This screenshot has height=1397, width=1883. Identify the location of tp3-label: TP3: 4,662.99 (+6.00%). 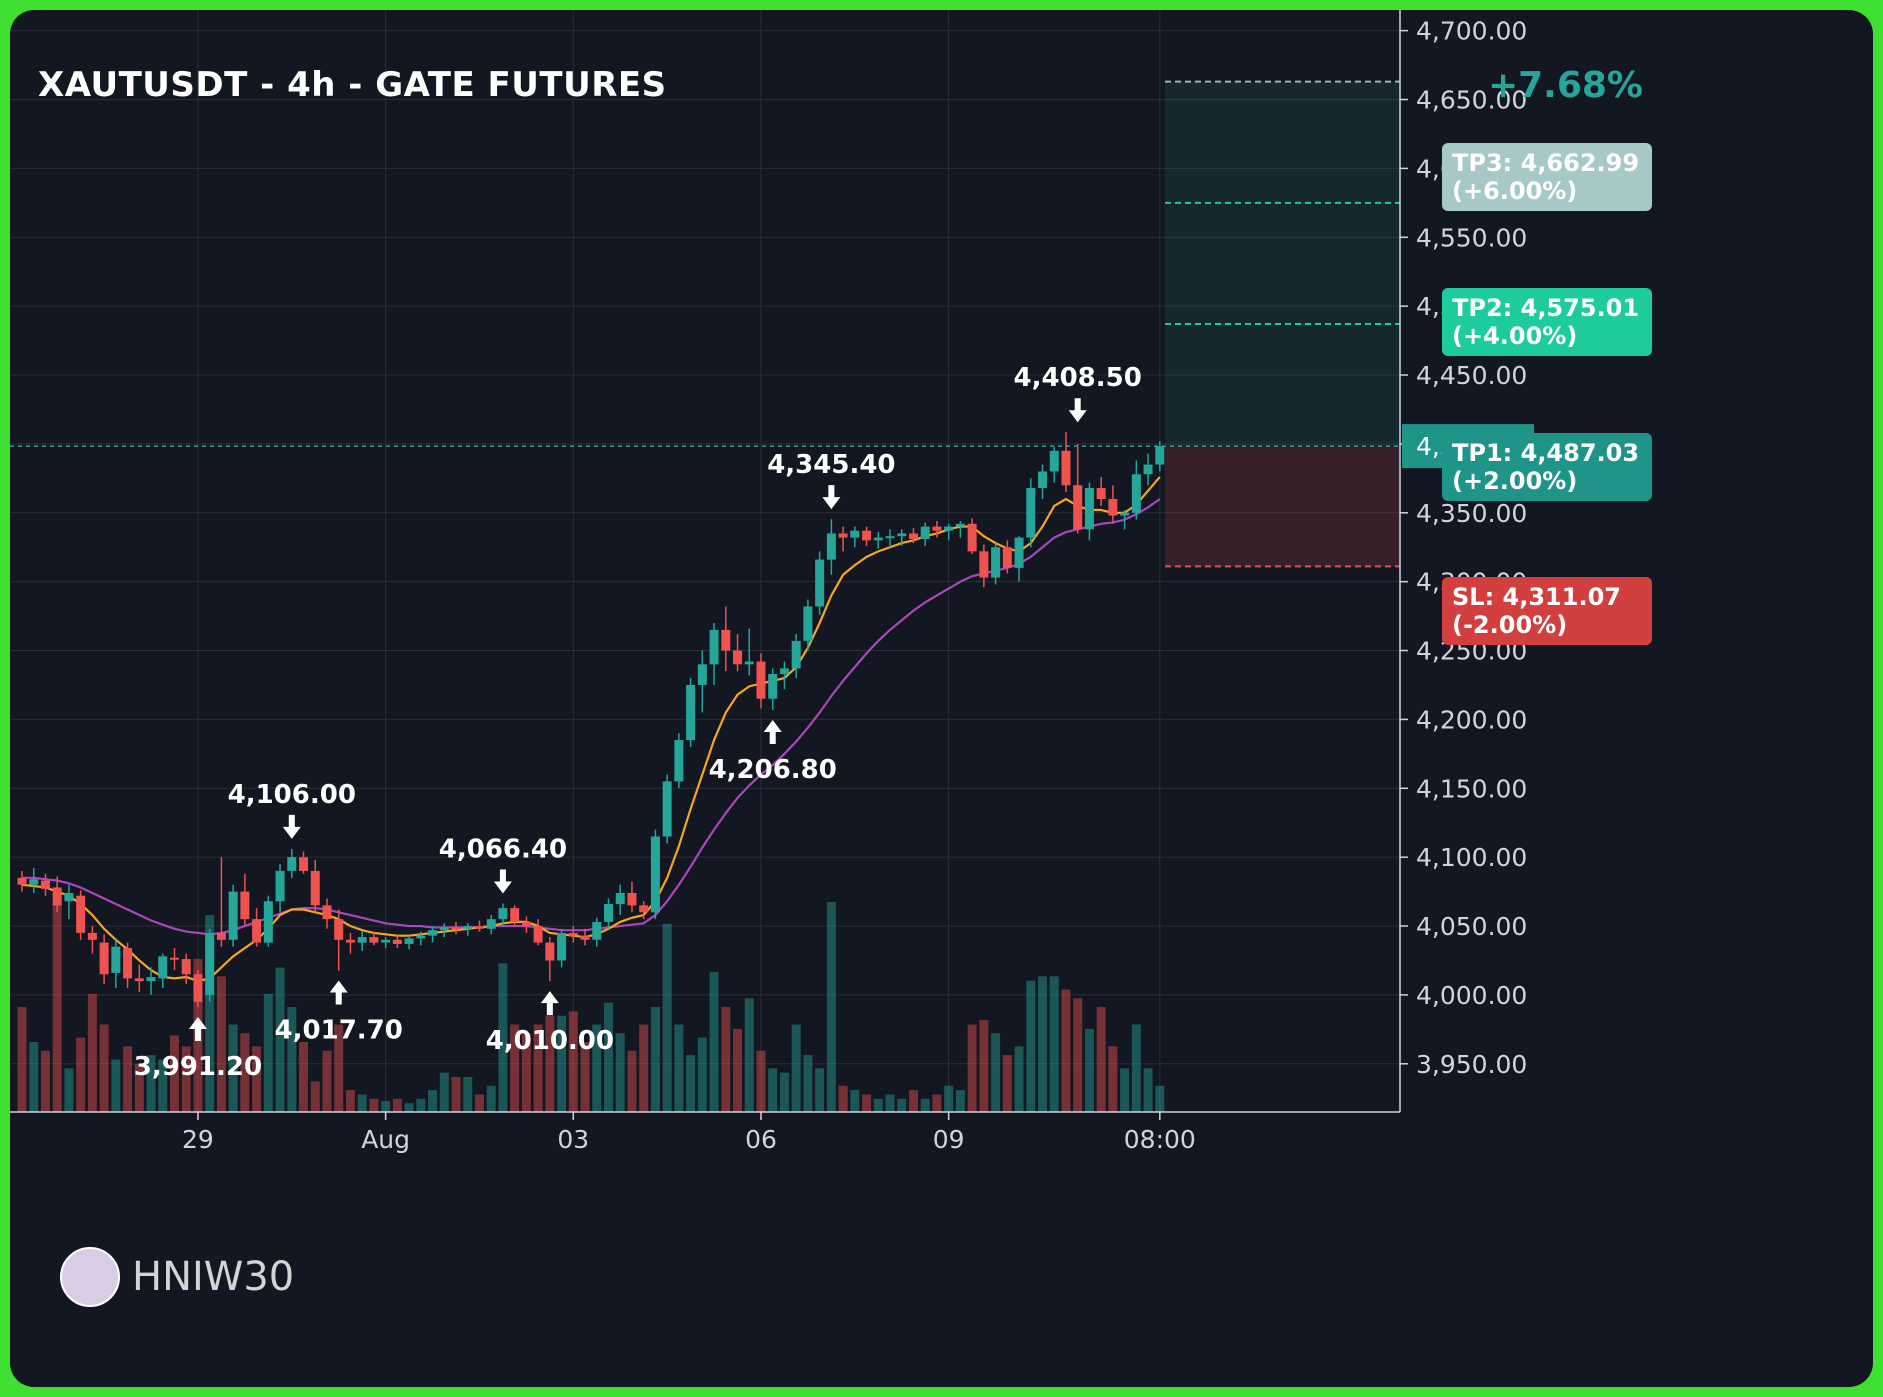
(1547, 177).